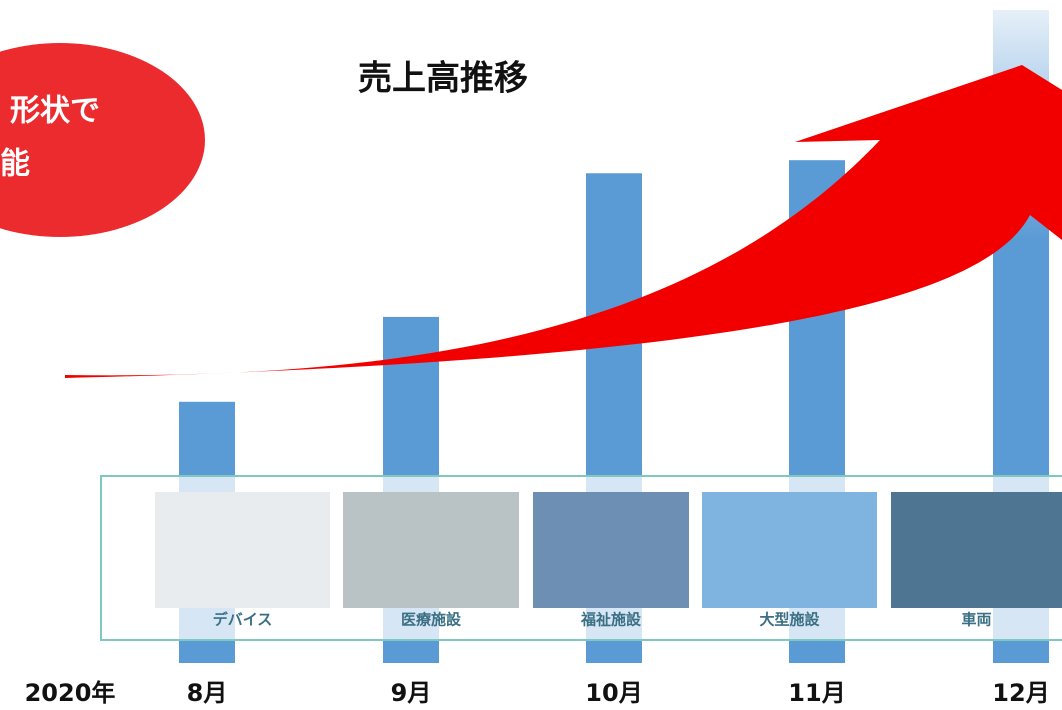 This screenshot has width=1062, height=710. I want to click on chart-title: 売上高推移, so click(443, 79).